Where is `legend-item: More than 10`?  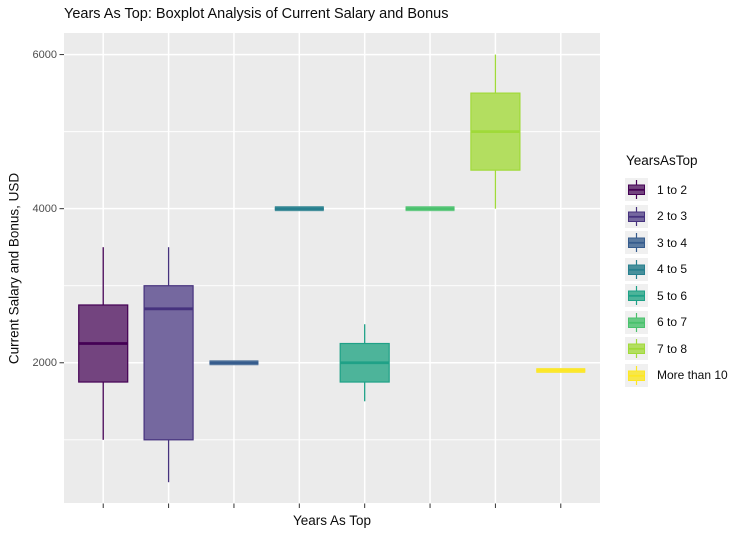 legend-item: More than 10 is located at coordinates (687, 375).